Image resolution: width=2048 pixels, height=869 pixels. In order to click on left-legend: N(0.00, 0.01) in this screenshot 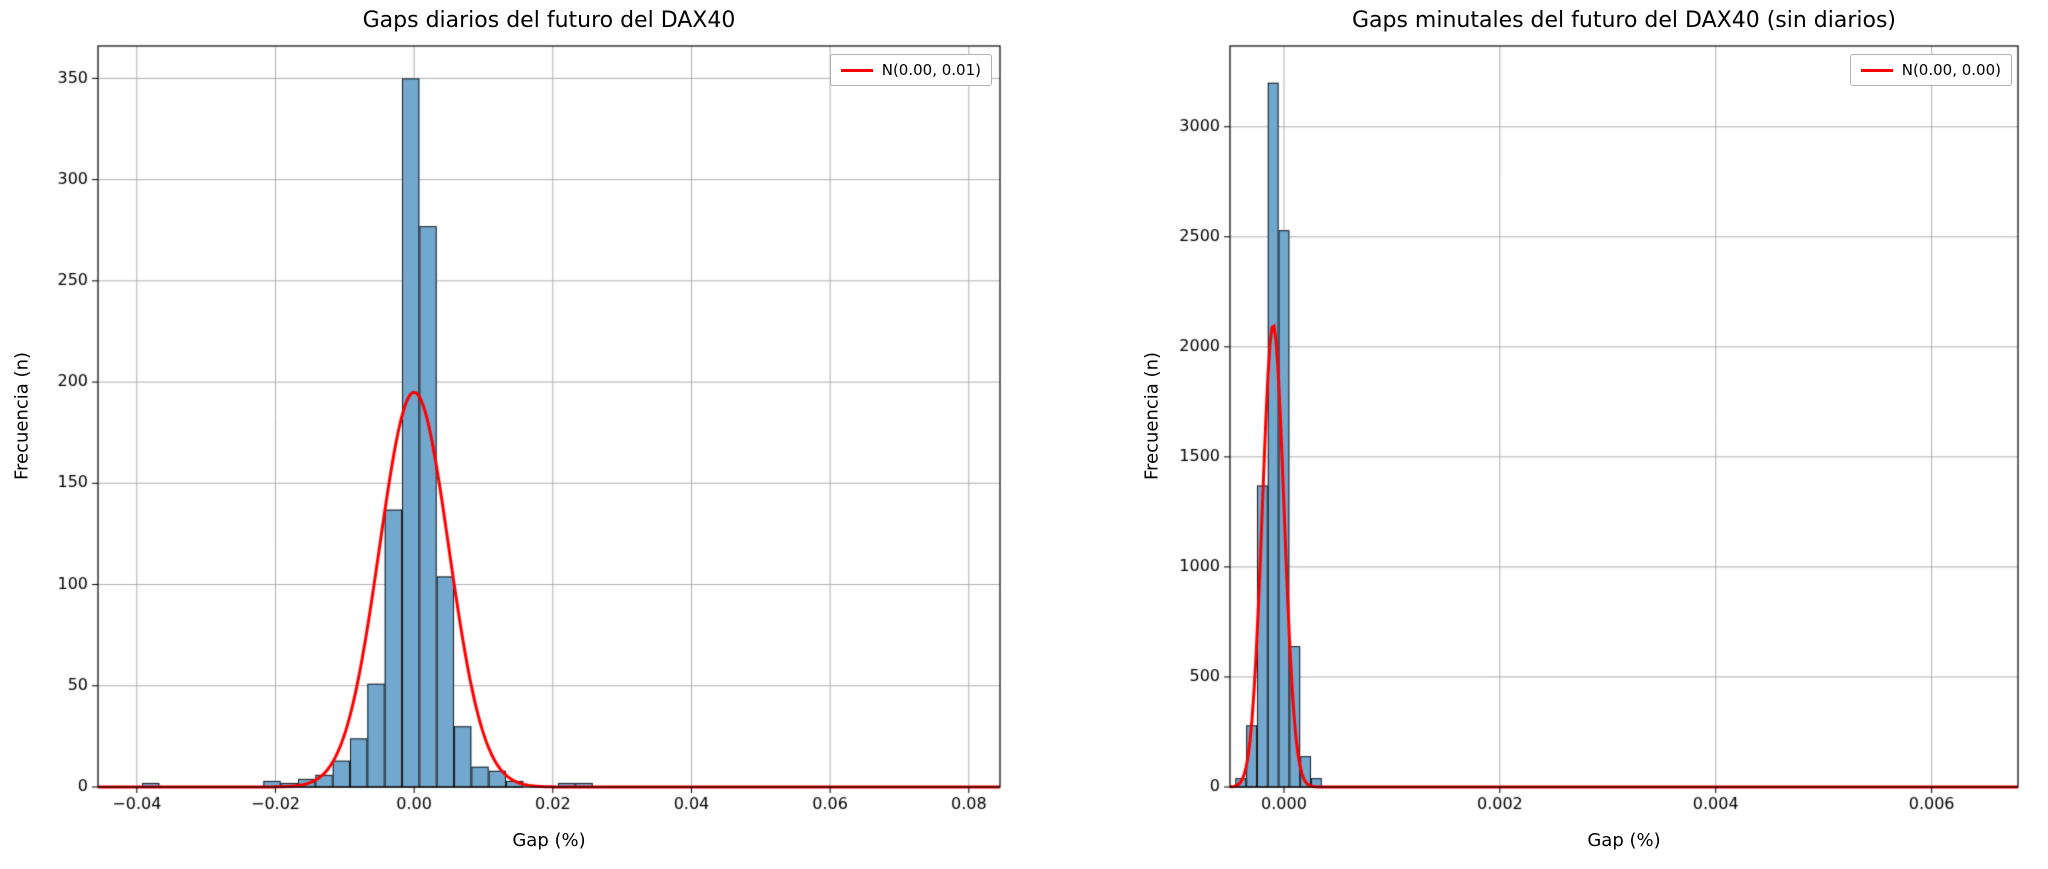, I will do `click(910, 70)`.